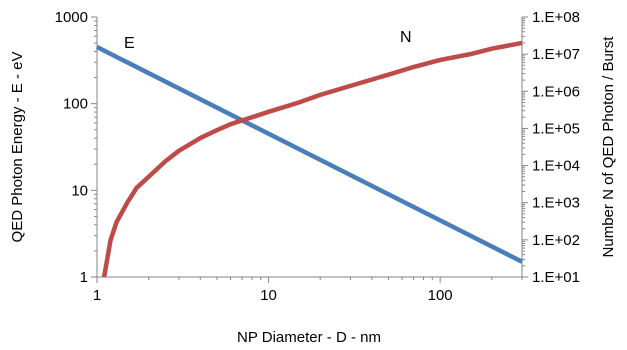 Image resolution: width=627 pixels, height=350 pixels. What do you see at coordinates (556, 54) in the screenshot?
I see `y-right-tick-label: 1.E+07` at bounding box center [556, 54].